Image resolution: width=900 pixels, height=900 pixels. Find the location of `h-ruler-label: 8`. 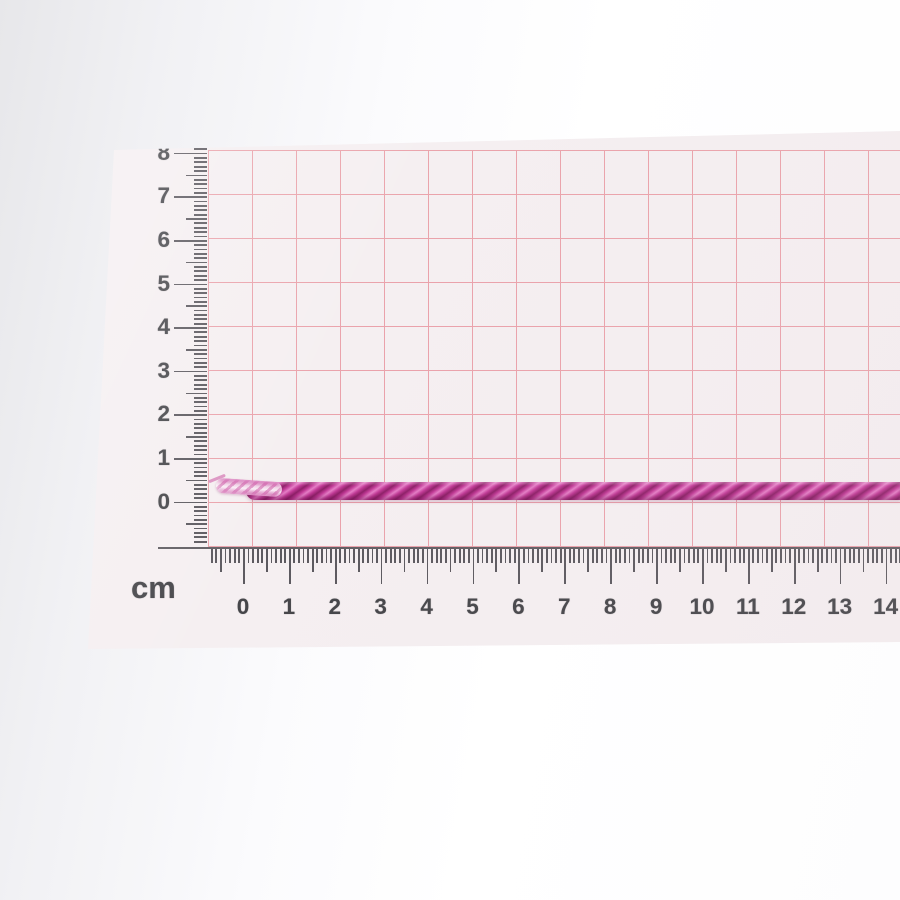

h-ruler-label: 8 is located at coordinates (610, 607).